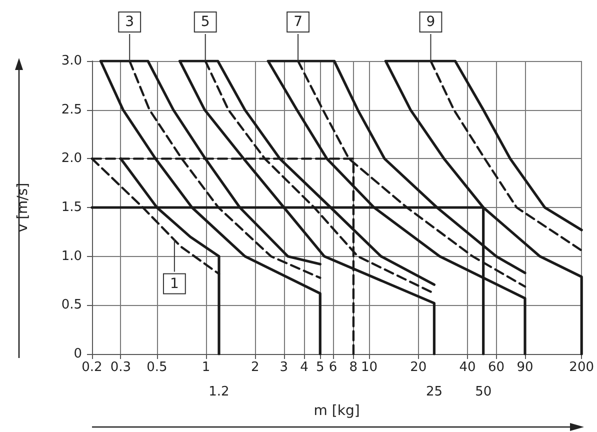  Describe the element at coordinates (255, 367) in the screenshot. I see `x-tick-label: 2` at that location.